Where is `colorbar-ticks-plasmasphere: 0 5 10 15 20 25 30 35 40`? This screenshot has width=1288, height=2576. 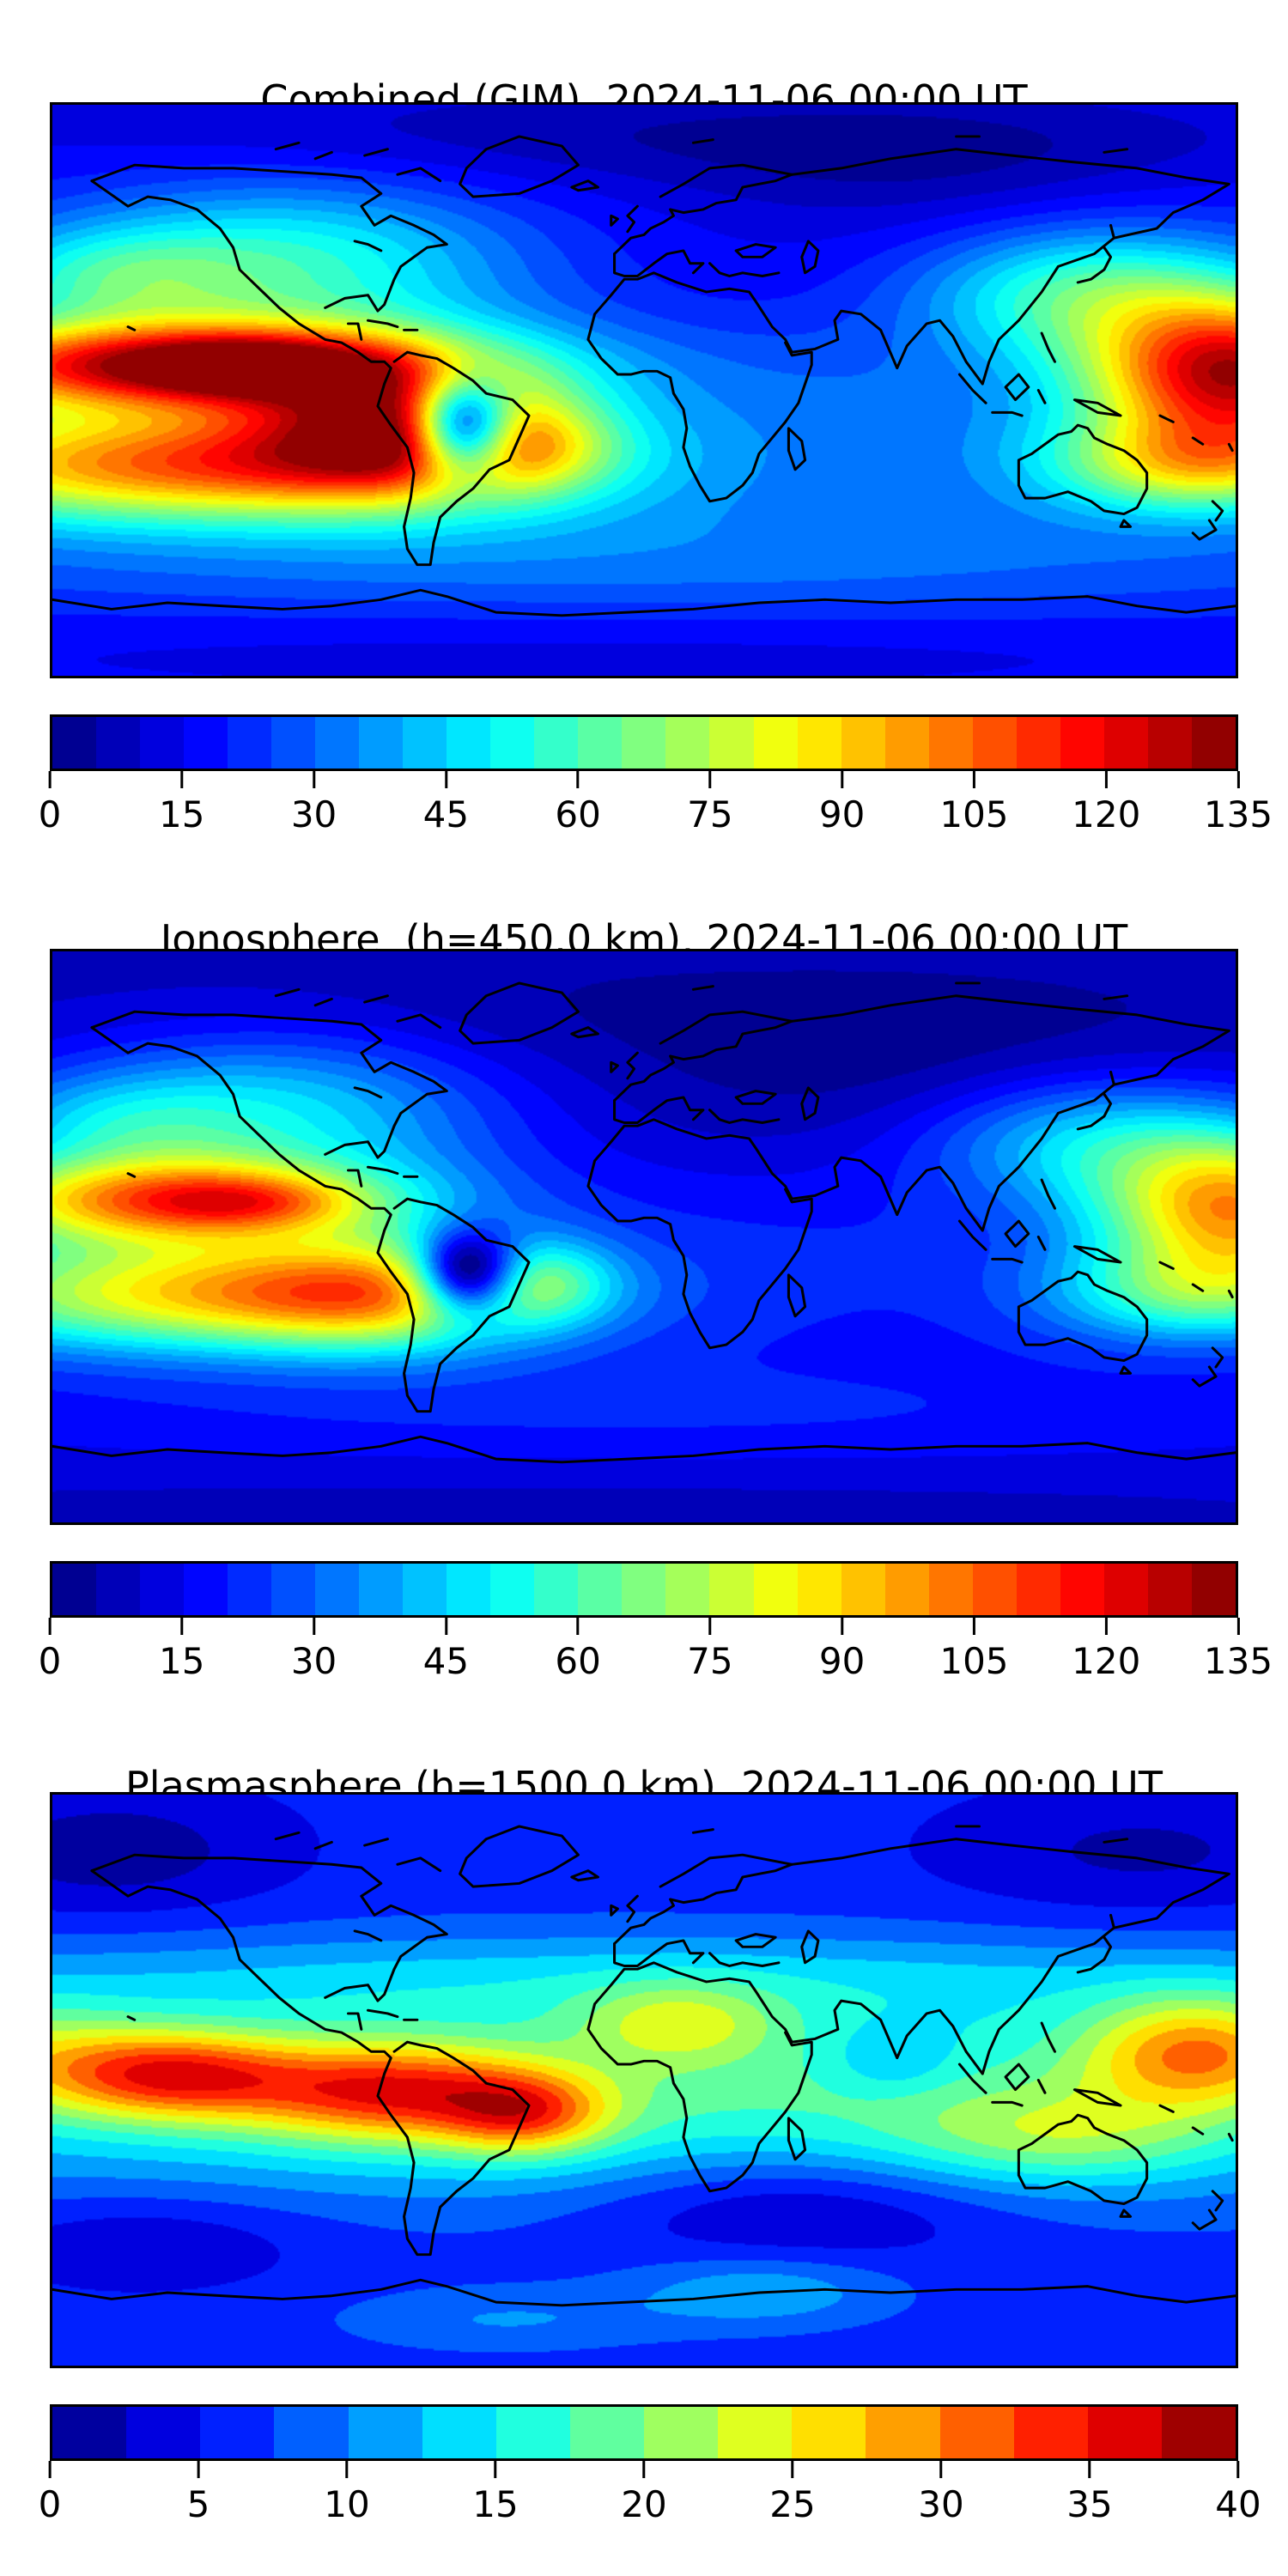 colorbar-ticks-plasmasphere: 0 5 10 15 20 25 30 35 40 is located at coordinates (650, 2500).